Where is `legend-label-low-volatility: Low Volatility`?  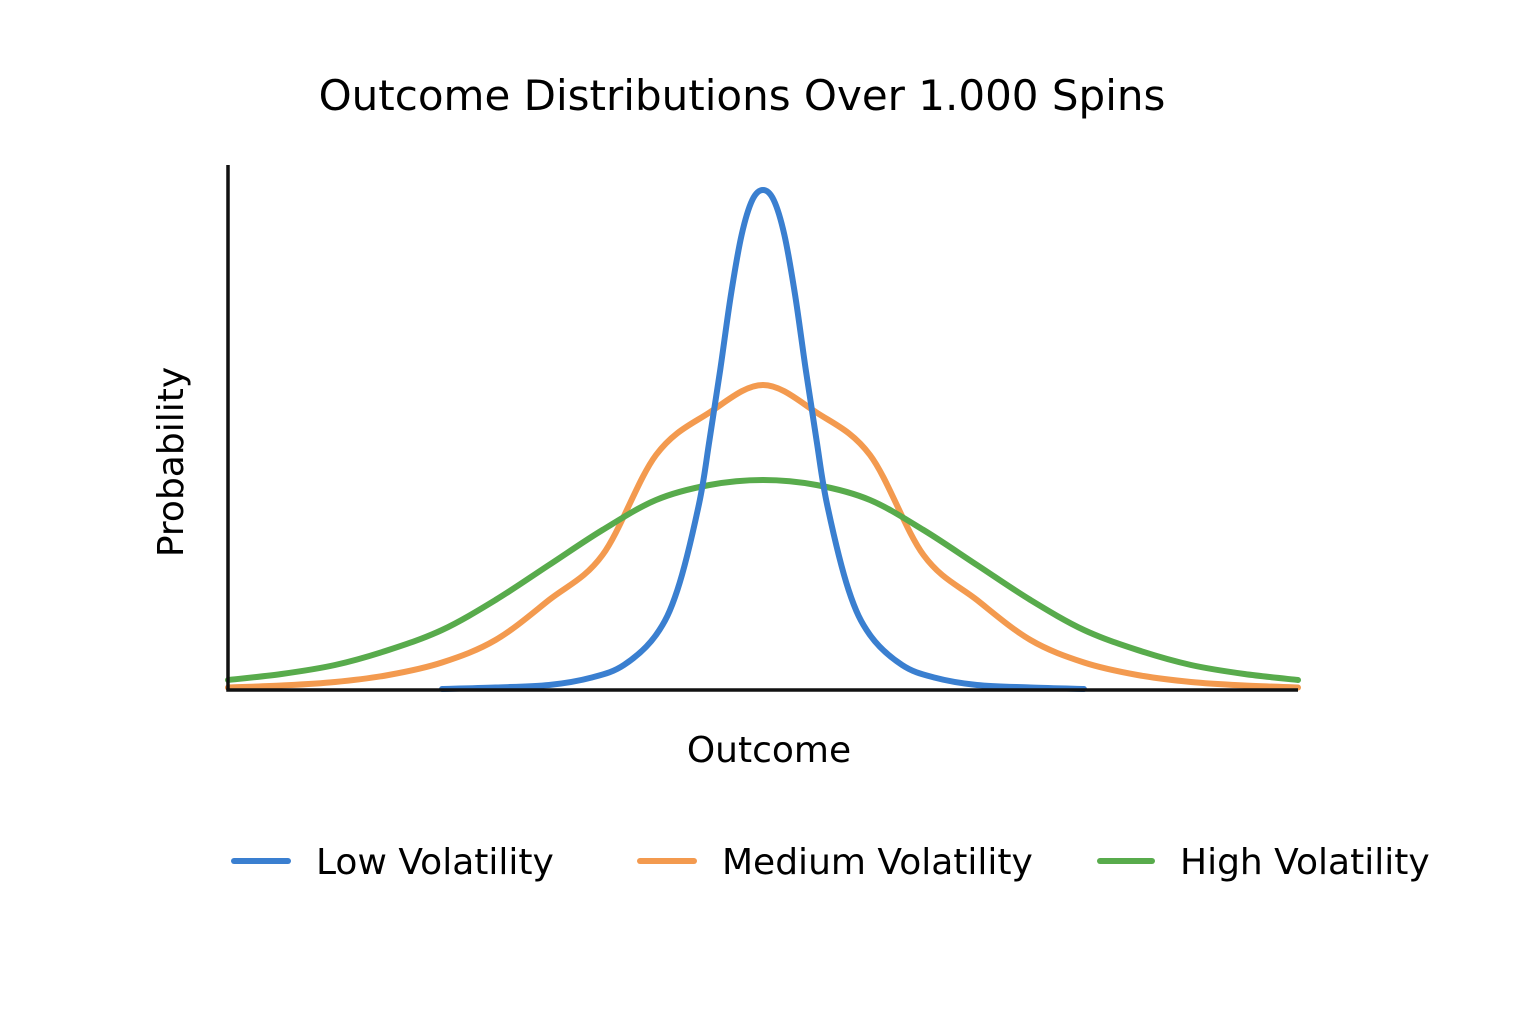 legend-label-low-volatility: Low Volatility is located at coordinates (435, 862).